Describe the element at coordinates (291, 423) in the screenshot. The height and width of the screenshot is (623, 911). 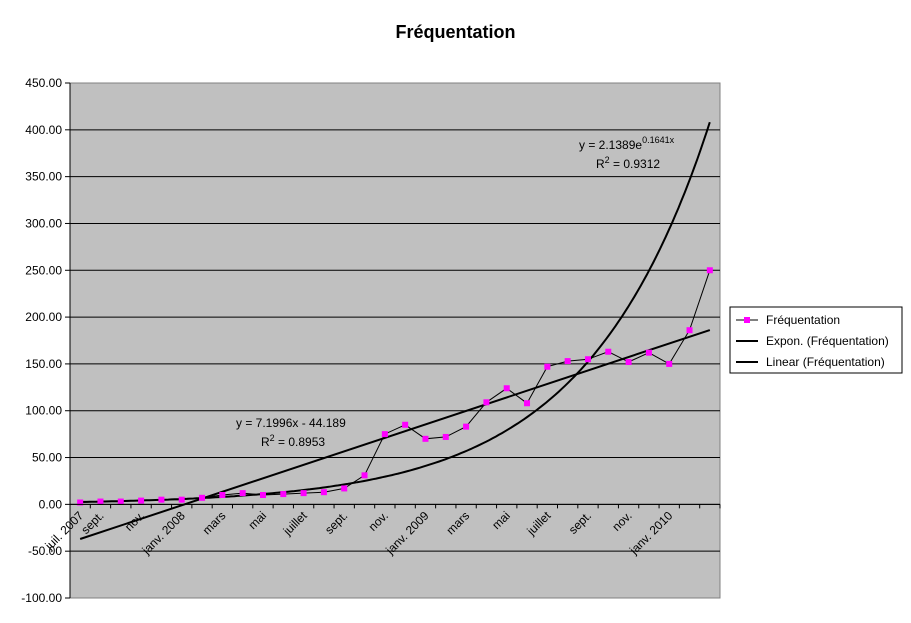
I see `linear-equation-text: y = 7.1996x - 44.189` at that location.